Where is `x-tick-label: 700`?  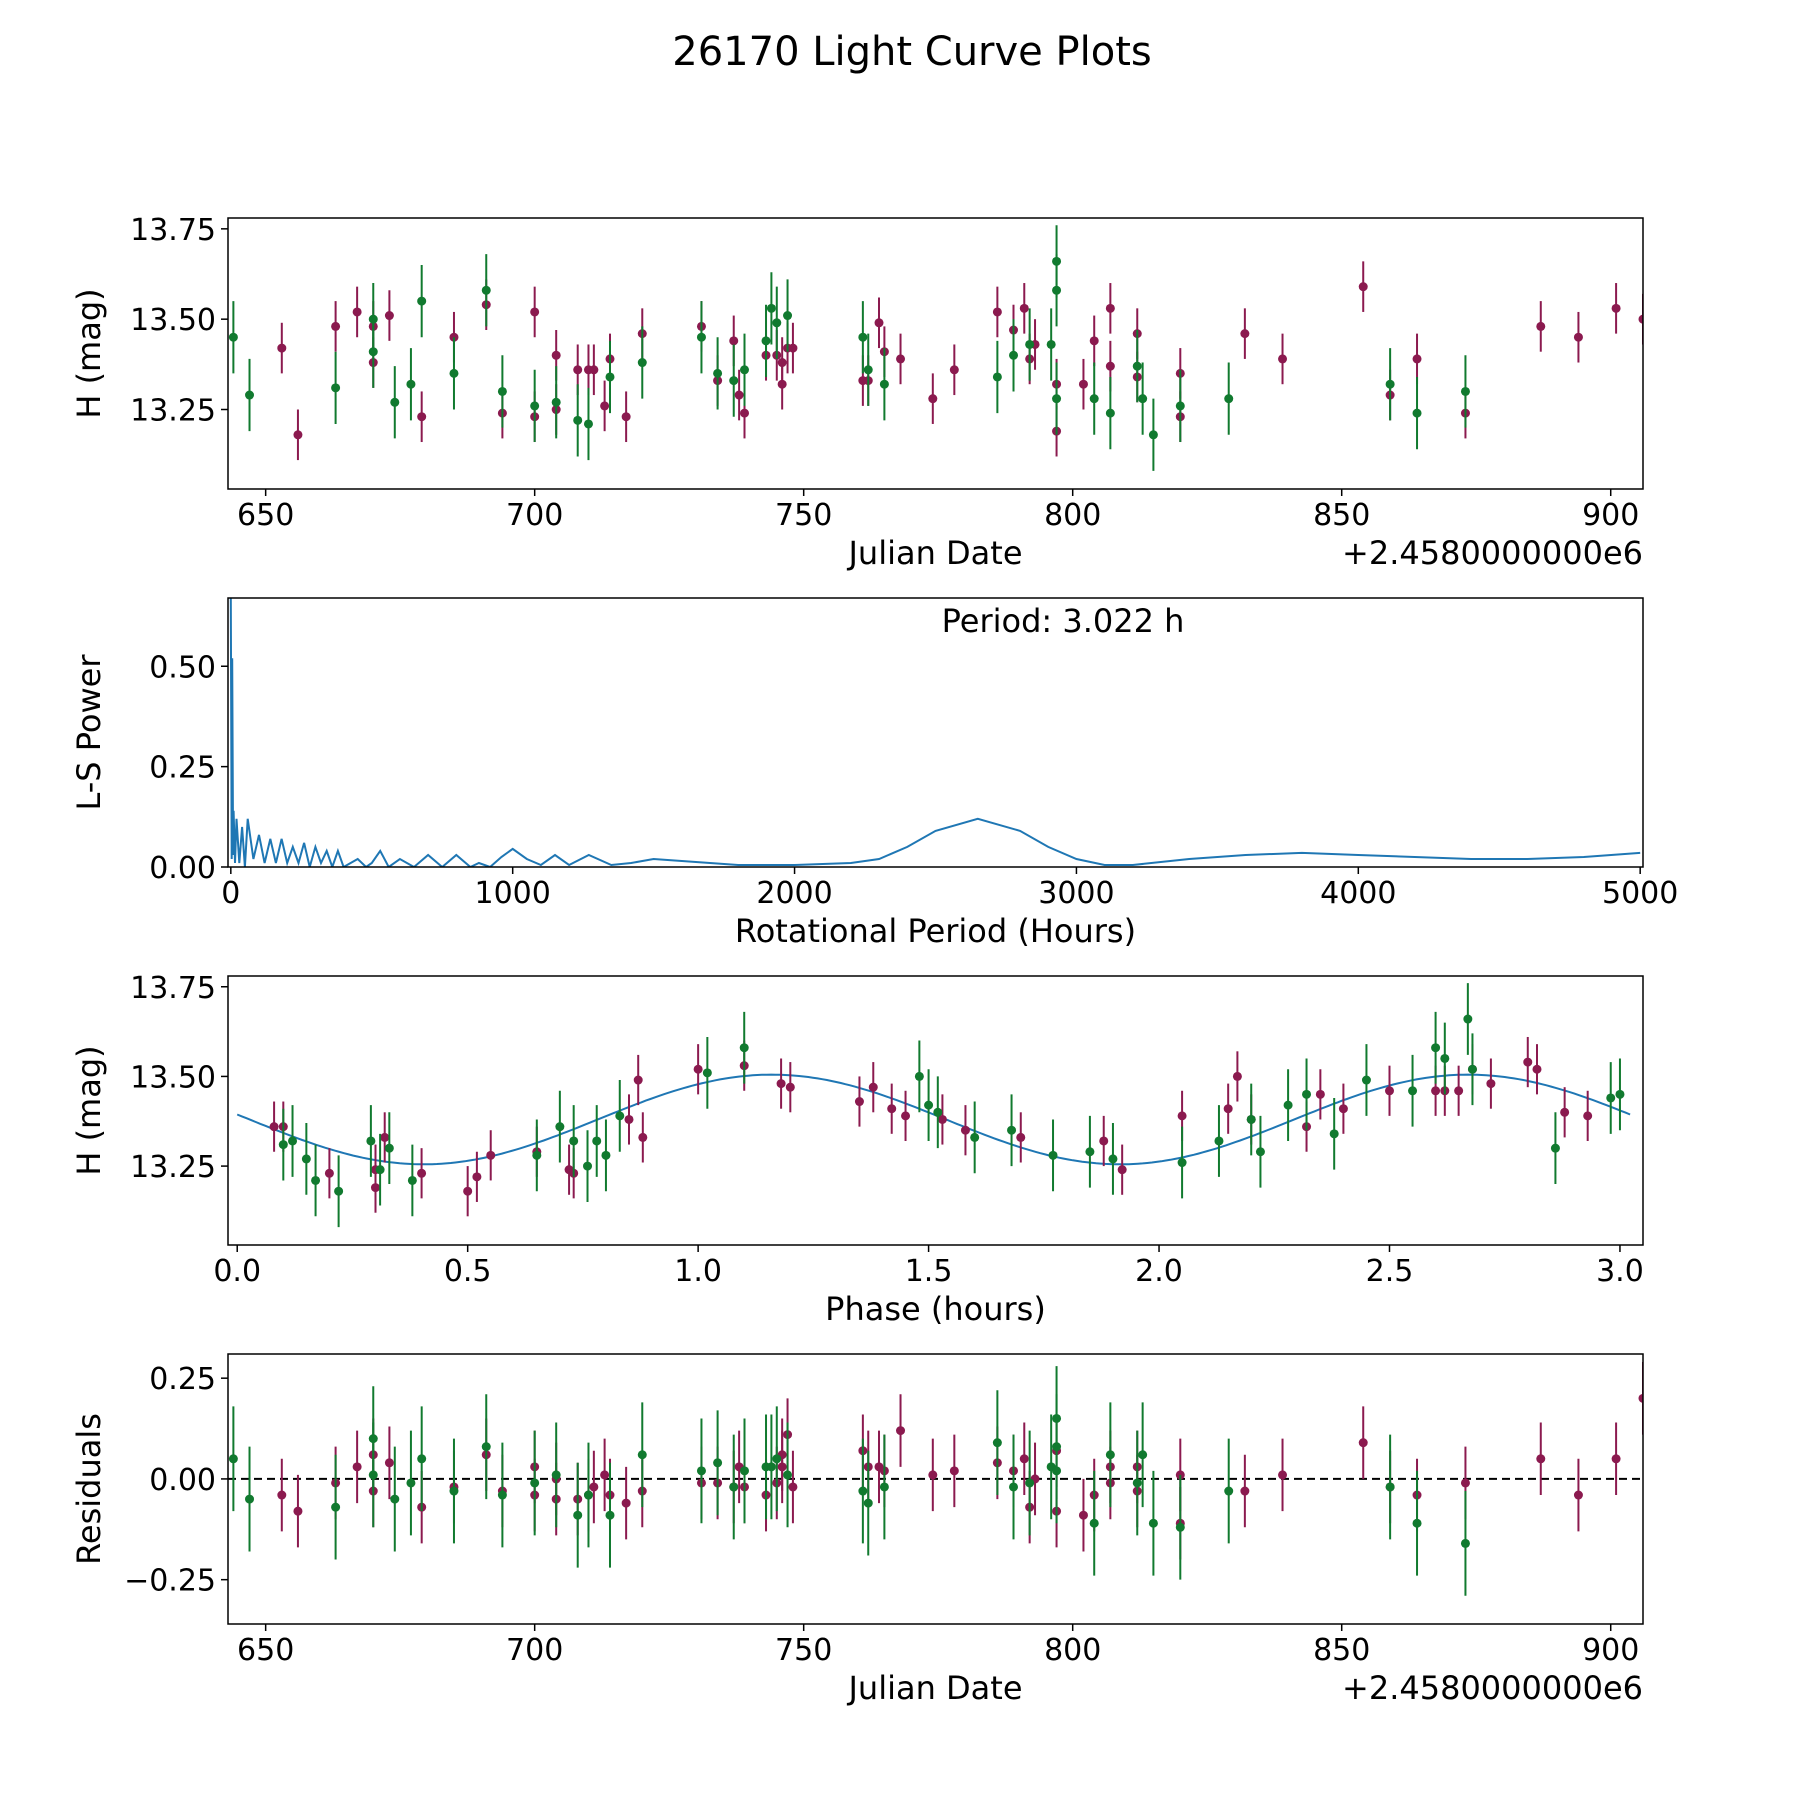 x-tick-label: 700 is located at coordinates (534, 515).